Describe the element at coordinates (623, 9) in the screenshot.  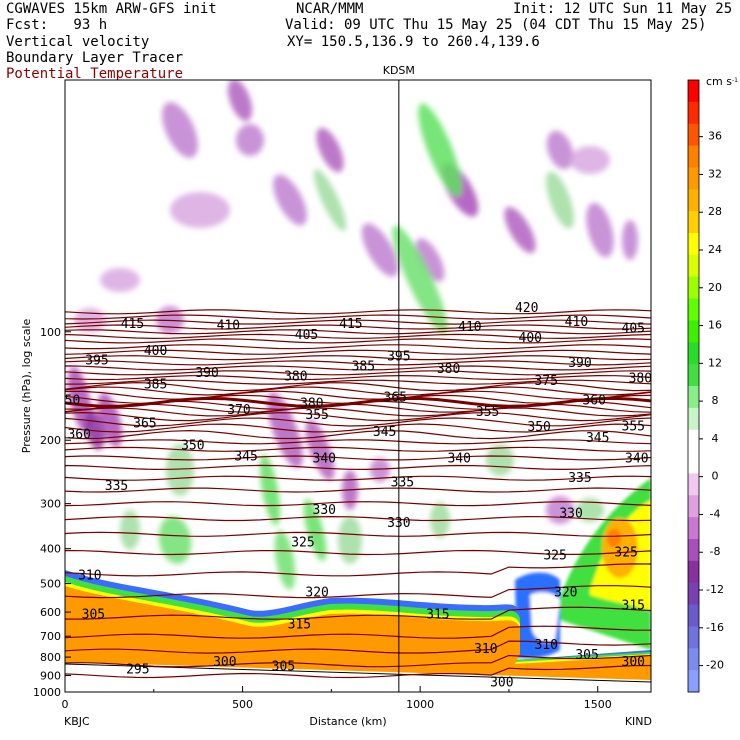
I see `init-time: Init: 12 UTC Sun 11 May 25` at that location.